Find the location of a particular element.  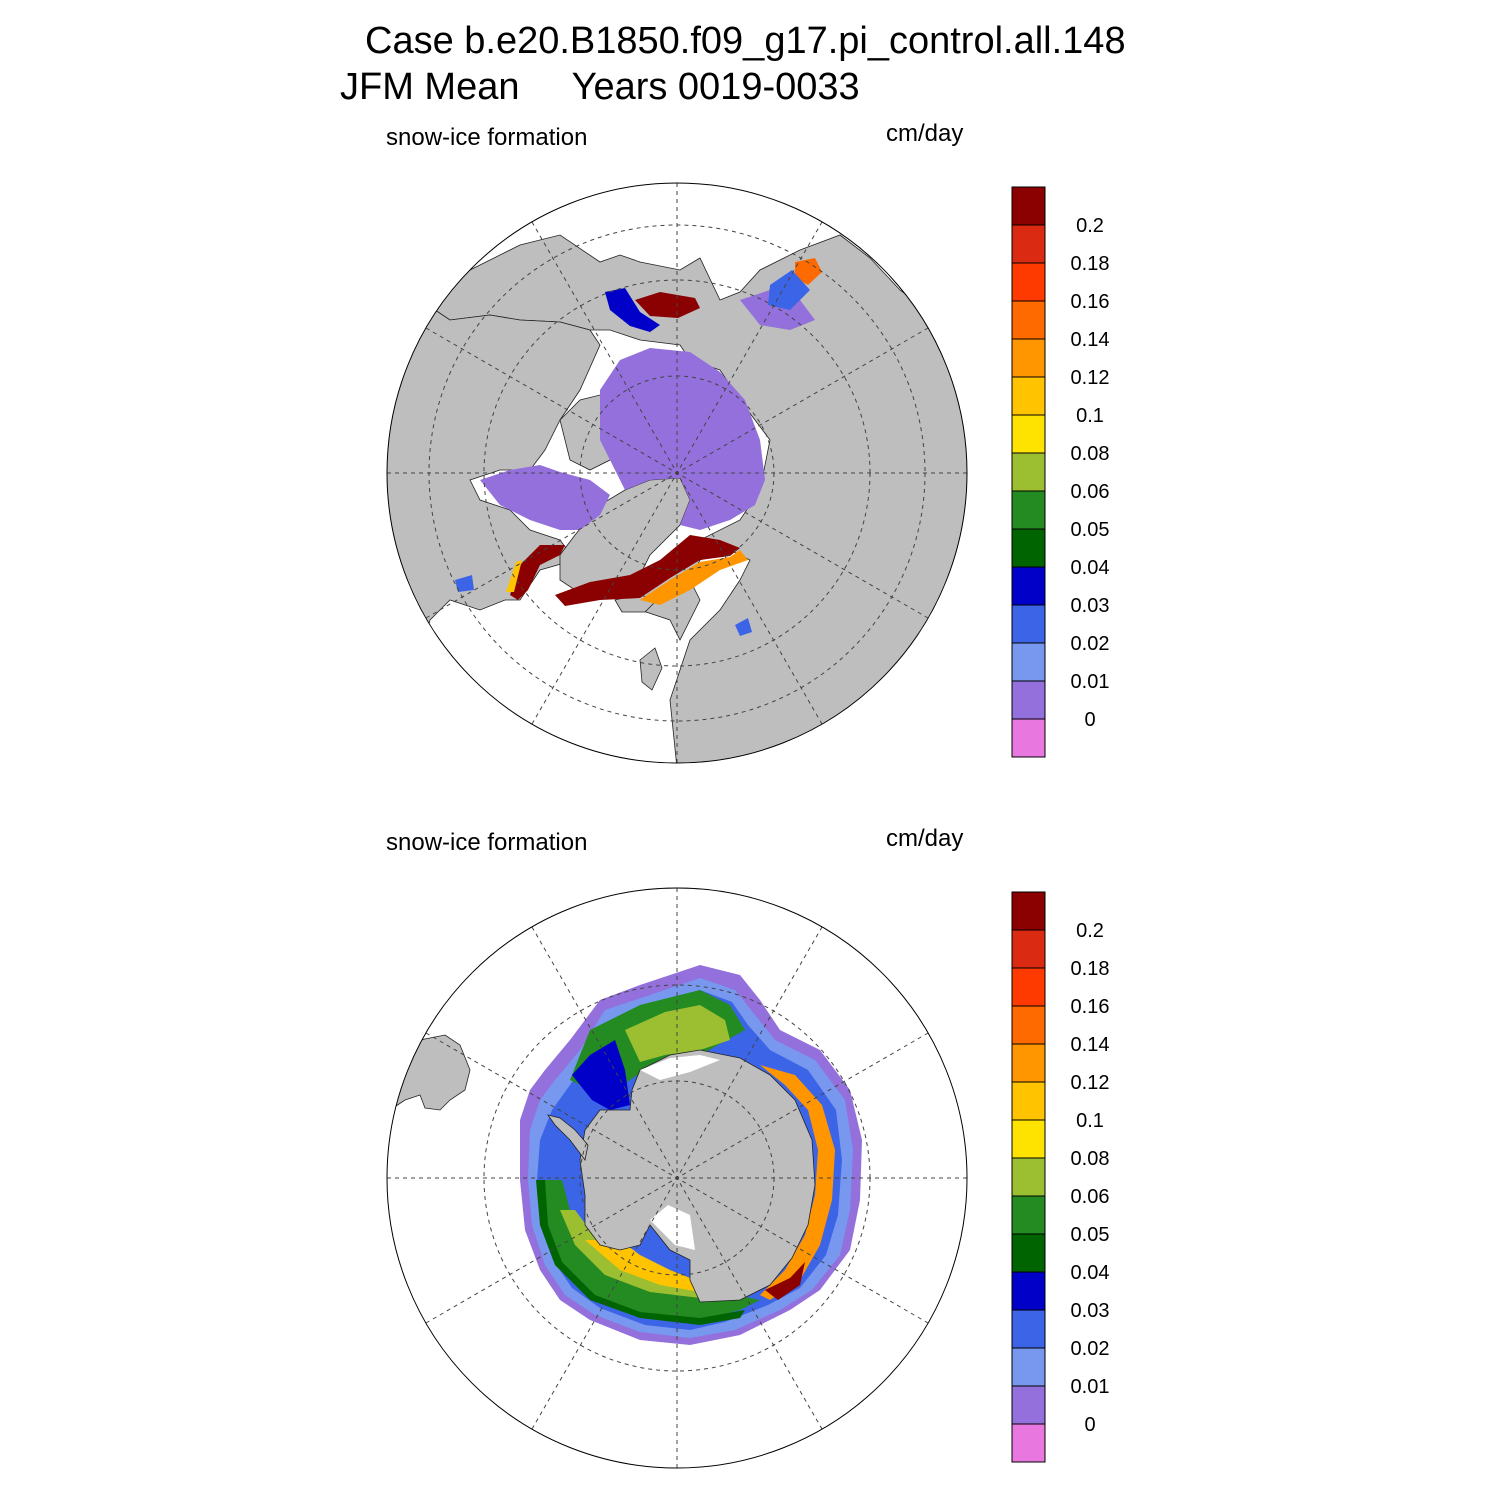

south-colorbar-tick-label: 0.02 is located at coordinates (1090, 1349).